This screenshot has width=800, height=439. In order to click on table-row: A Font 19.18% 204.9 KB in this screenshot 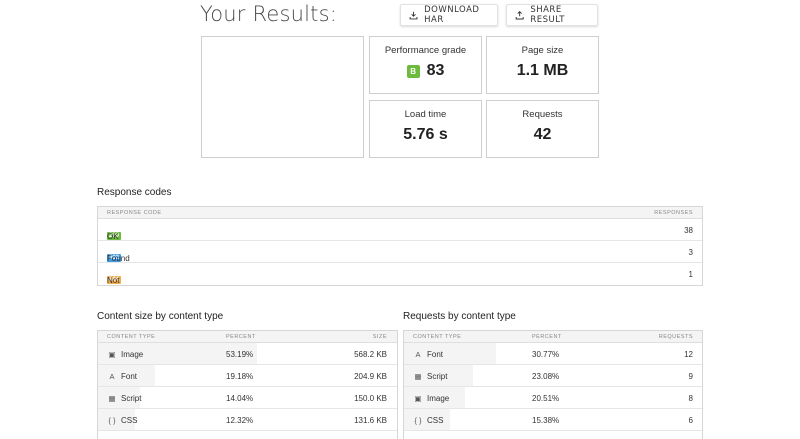, I will do `click(247, 376)`.